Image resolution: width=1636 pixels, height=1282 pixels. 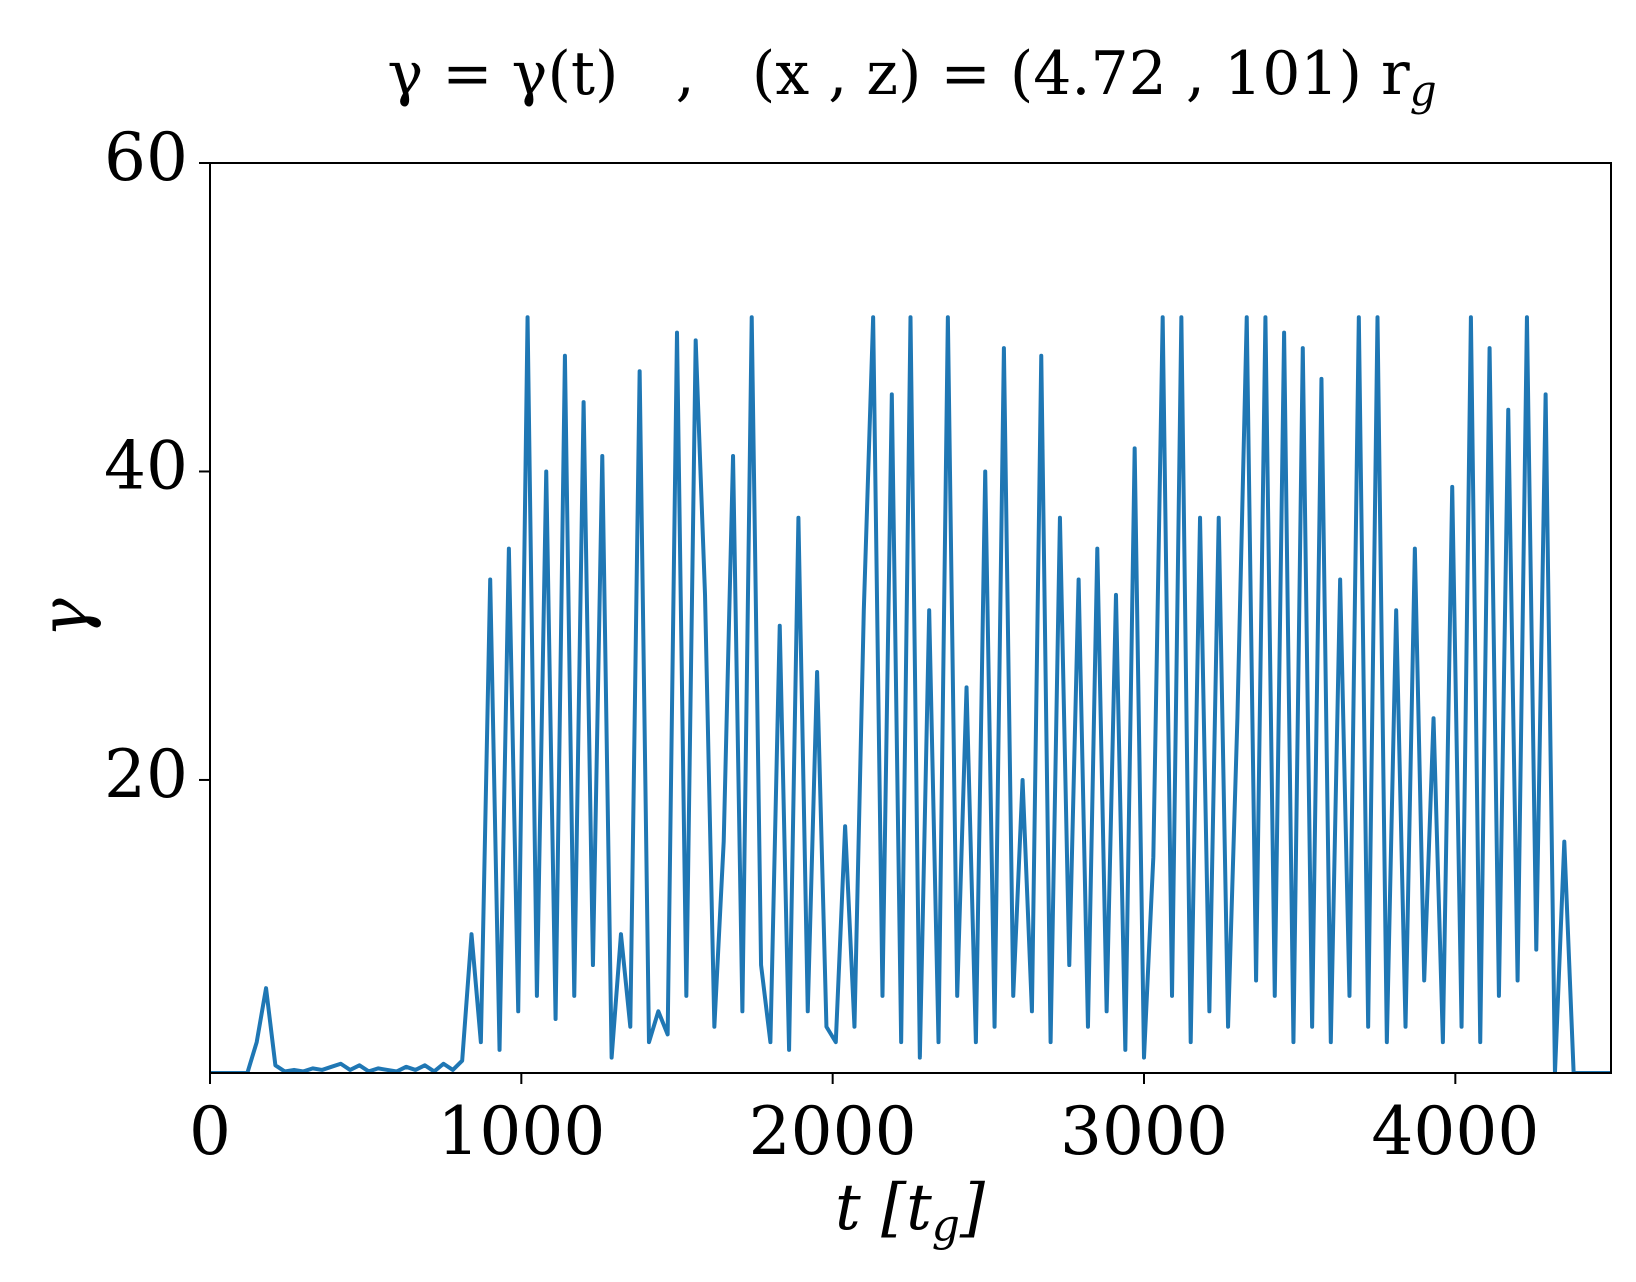 I want to click on x-label-part: ], so click(x=972, y=1208).